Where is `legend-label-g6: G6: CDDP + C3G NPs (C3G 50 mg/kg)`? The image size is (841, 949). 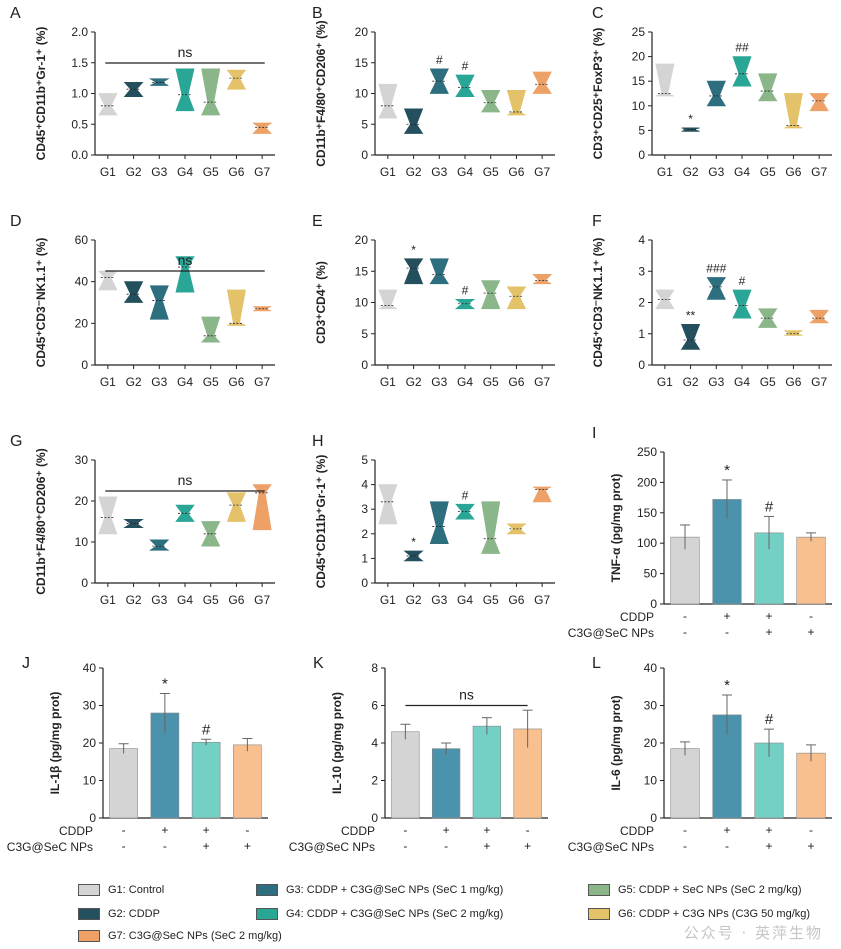 legend-label-g6: G6: CDDP + C3G NPs (C3G 50 mg/kg) is located at coordinates (714, 914).